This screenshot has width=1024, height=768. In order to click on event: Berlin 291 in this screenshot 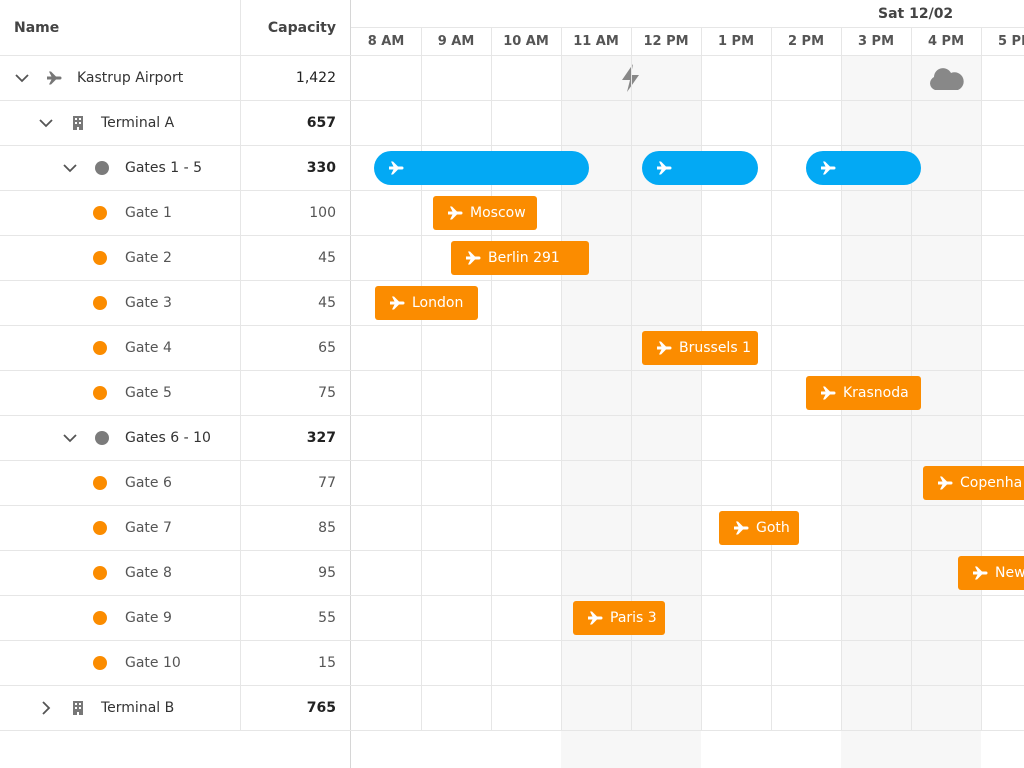, I will do `click(520, 258)`.